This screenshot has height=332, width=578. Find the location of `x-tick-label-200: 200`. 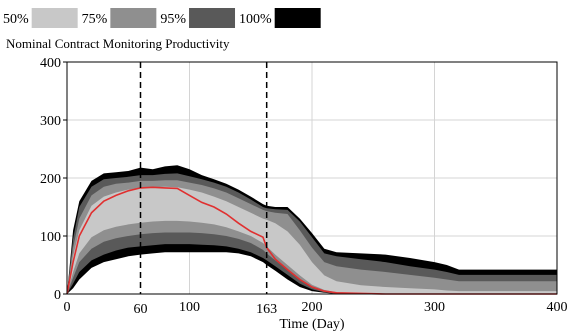

x-tick-label-200: 200 is located at coordinates (312, 307).